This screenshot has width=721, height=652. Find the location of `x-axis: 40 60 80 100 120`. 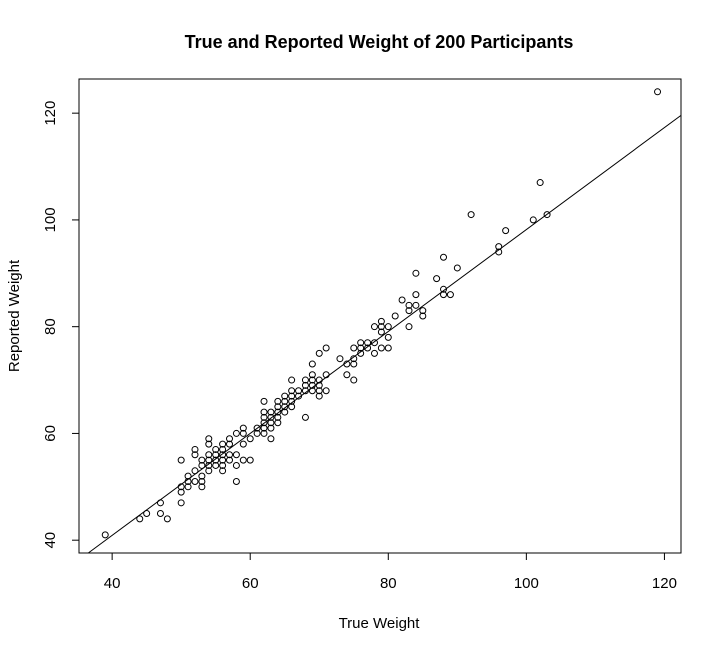

x-axis: 40 60 80 100 120 is located at coordinates (390, 572).